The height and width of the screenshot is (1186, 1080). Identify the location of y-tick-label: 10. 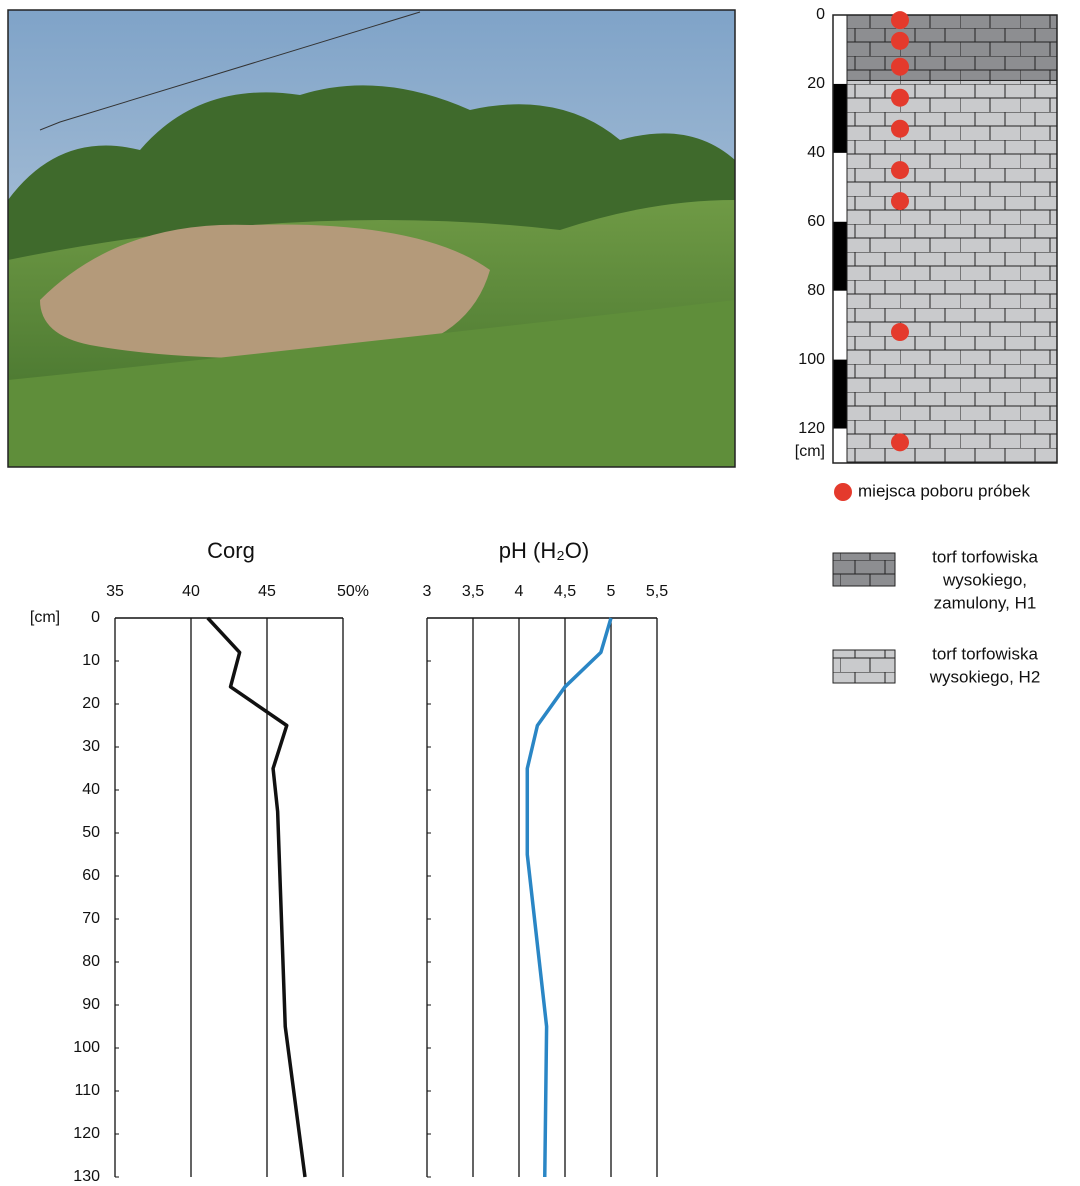
(91, 660).